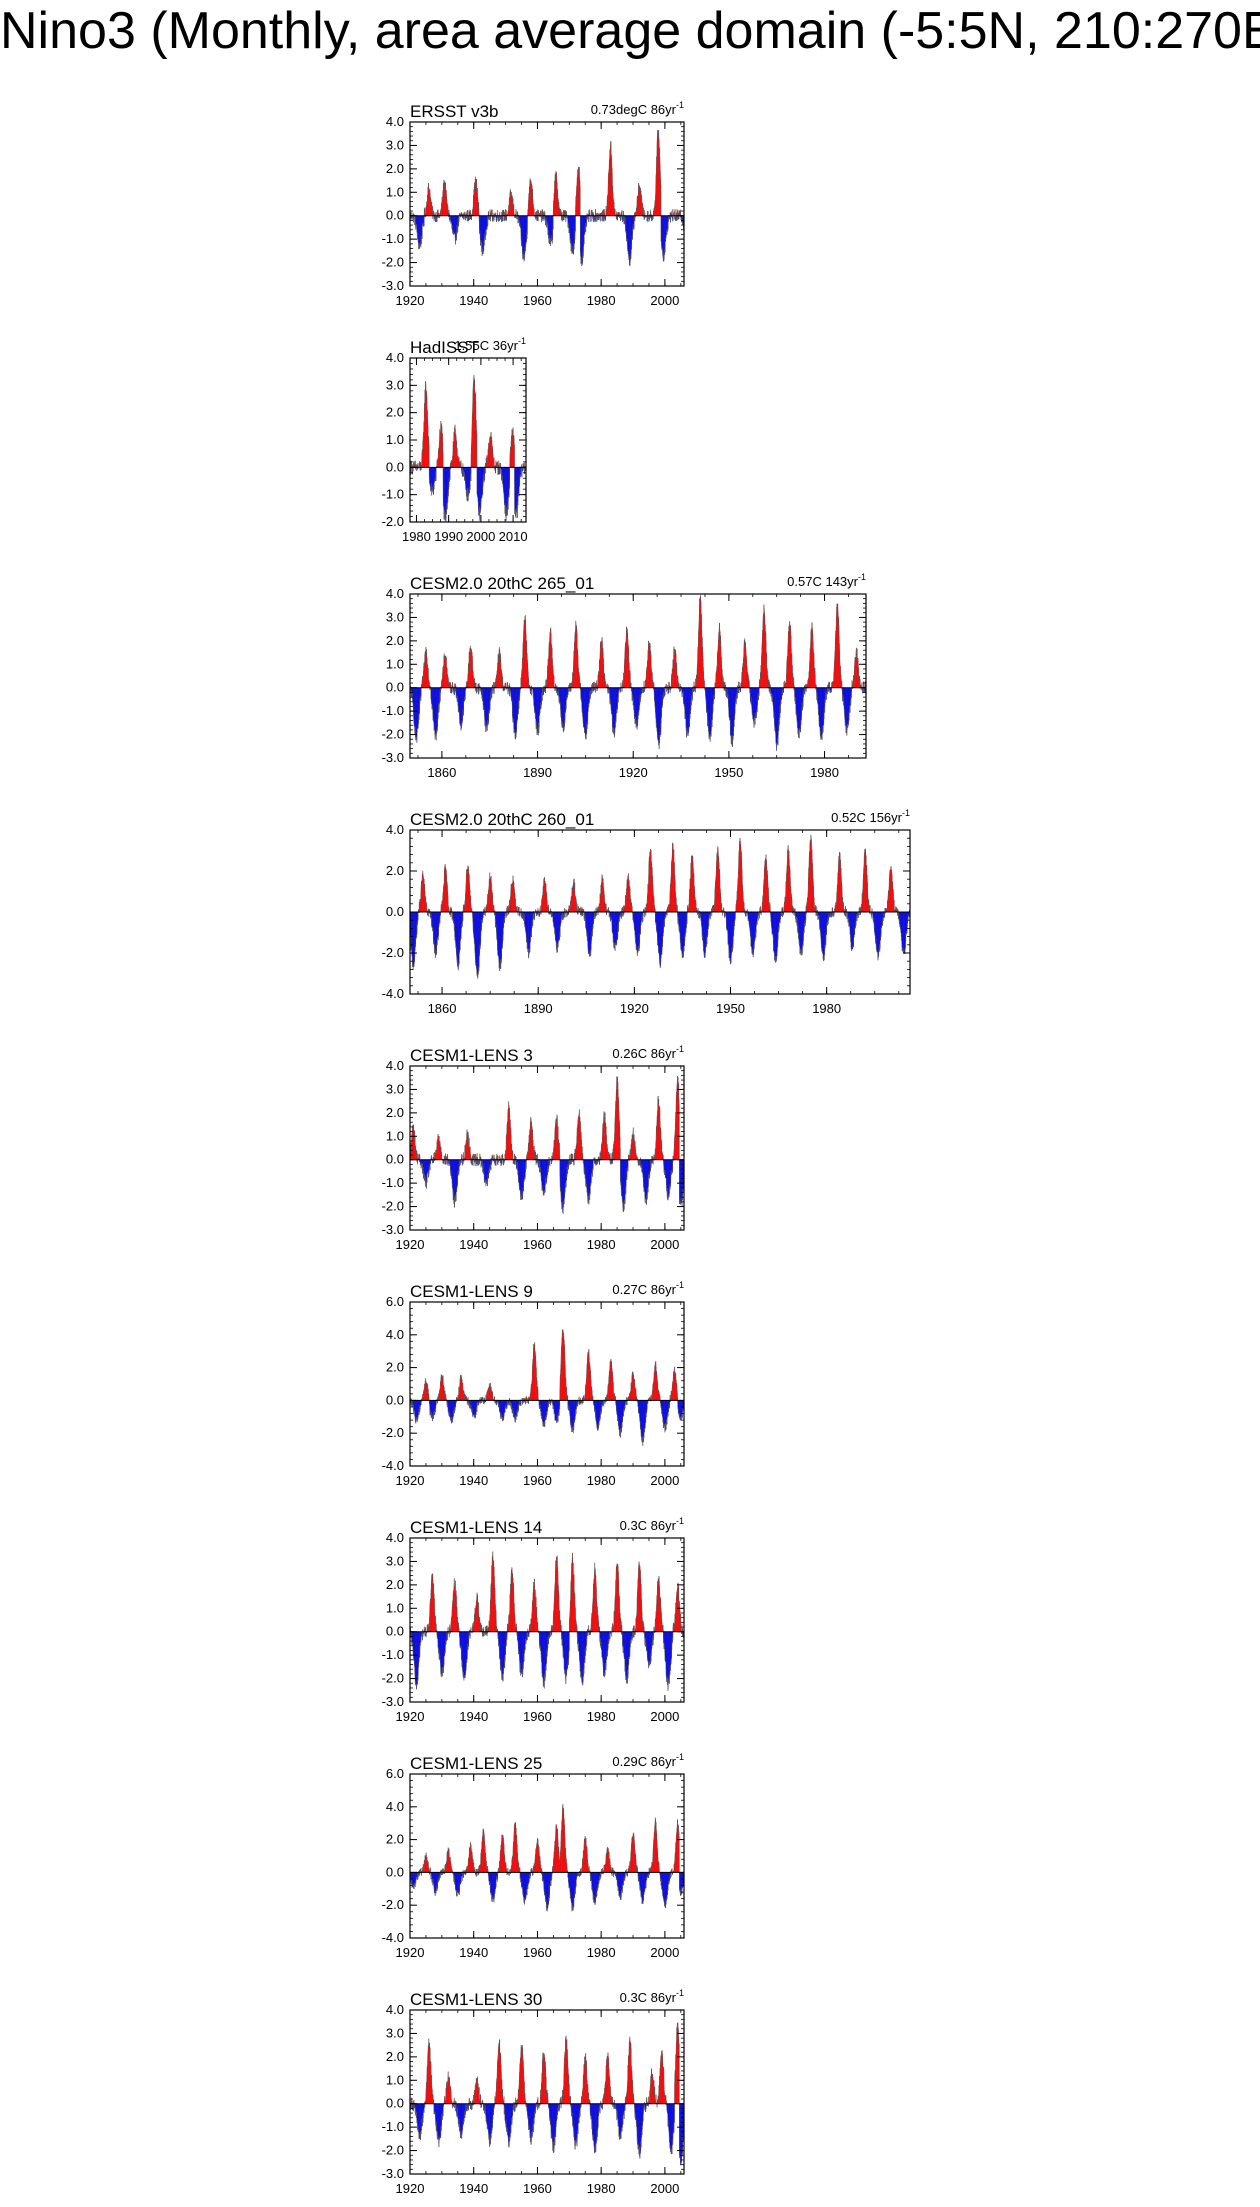 Image resolution: width=1260 pixels, height=2207 pixels. Describe the element at coordinates (634, 109) in the screenshot. I see `stat-value: 0.73degC 86yr` at that location.